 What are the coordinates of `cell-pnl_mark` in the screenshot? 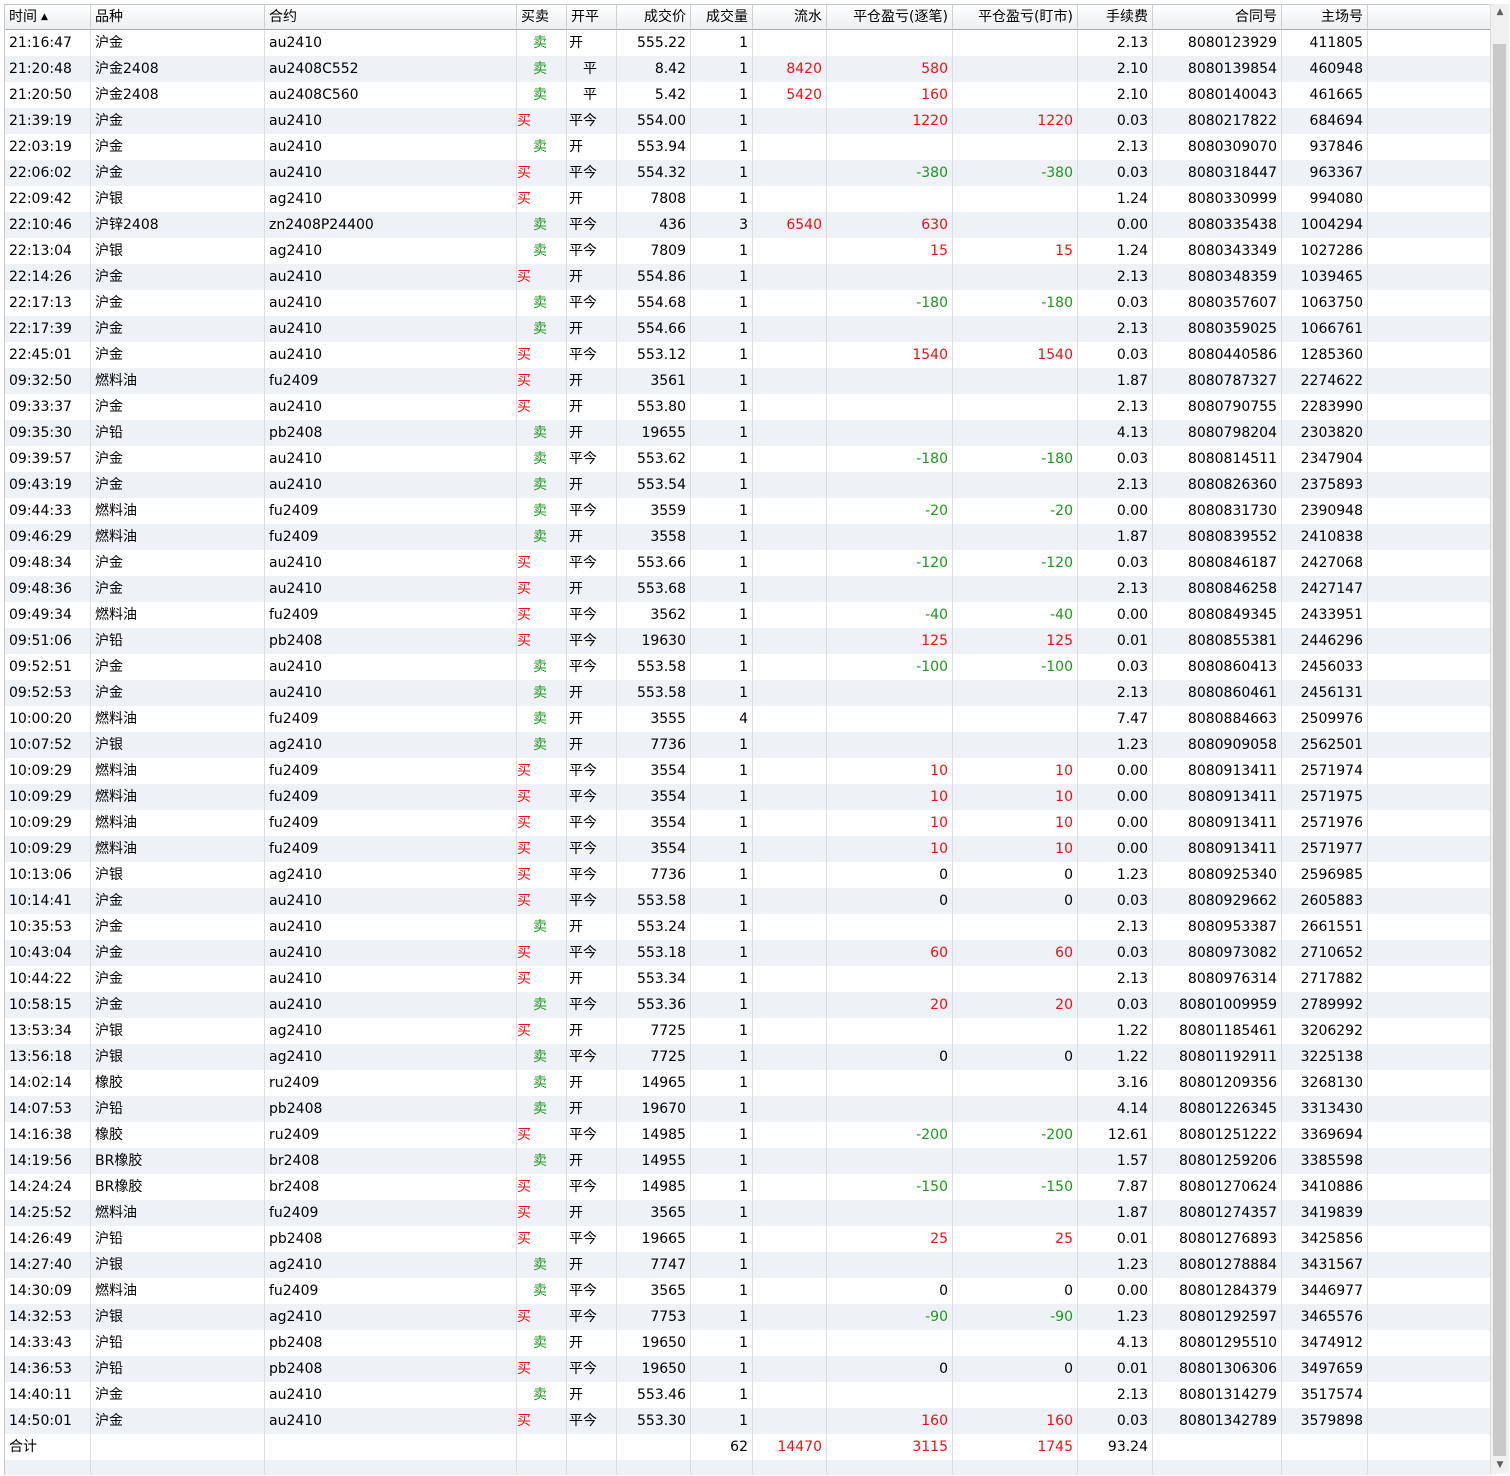 It's located at (1015, 433).